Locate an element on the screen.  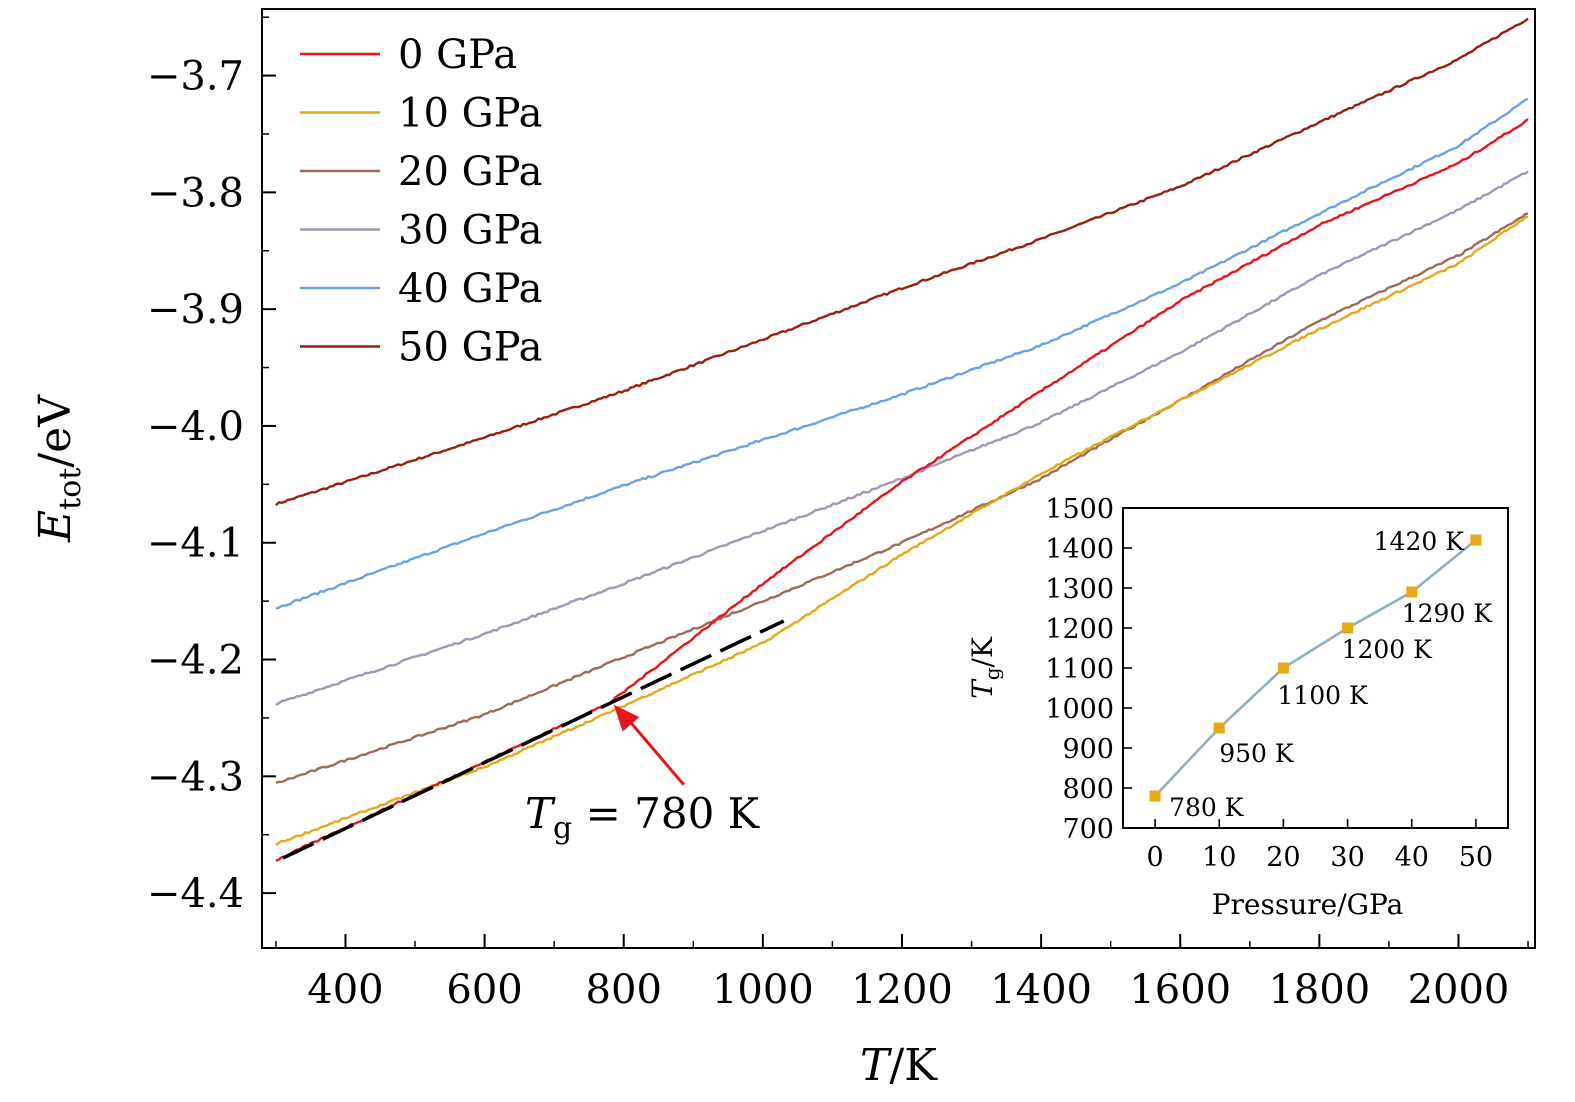
inset-point-label: 1290 K is located at coordinates (1448, 613).